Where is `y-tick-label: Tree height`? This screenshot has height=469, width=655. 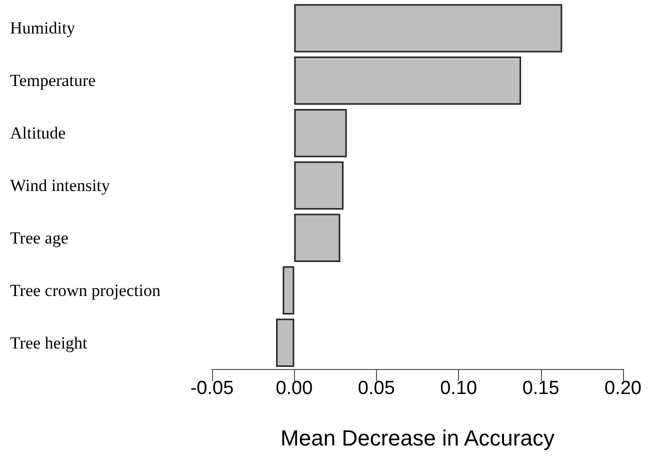 y-tick-label: Tree height is located at coordinates (49, 342).